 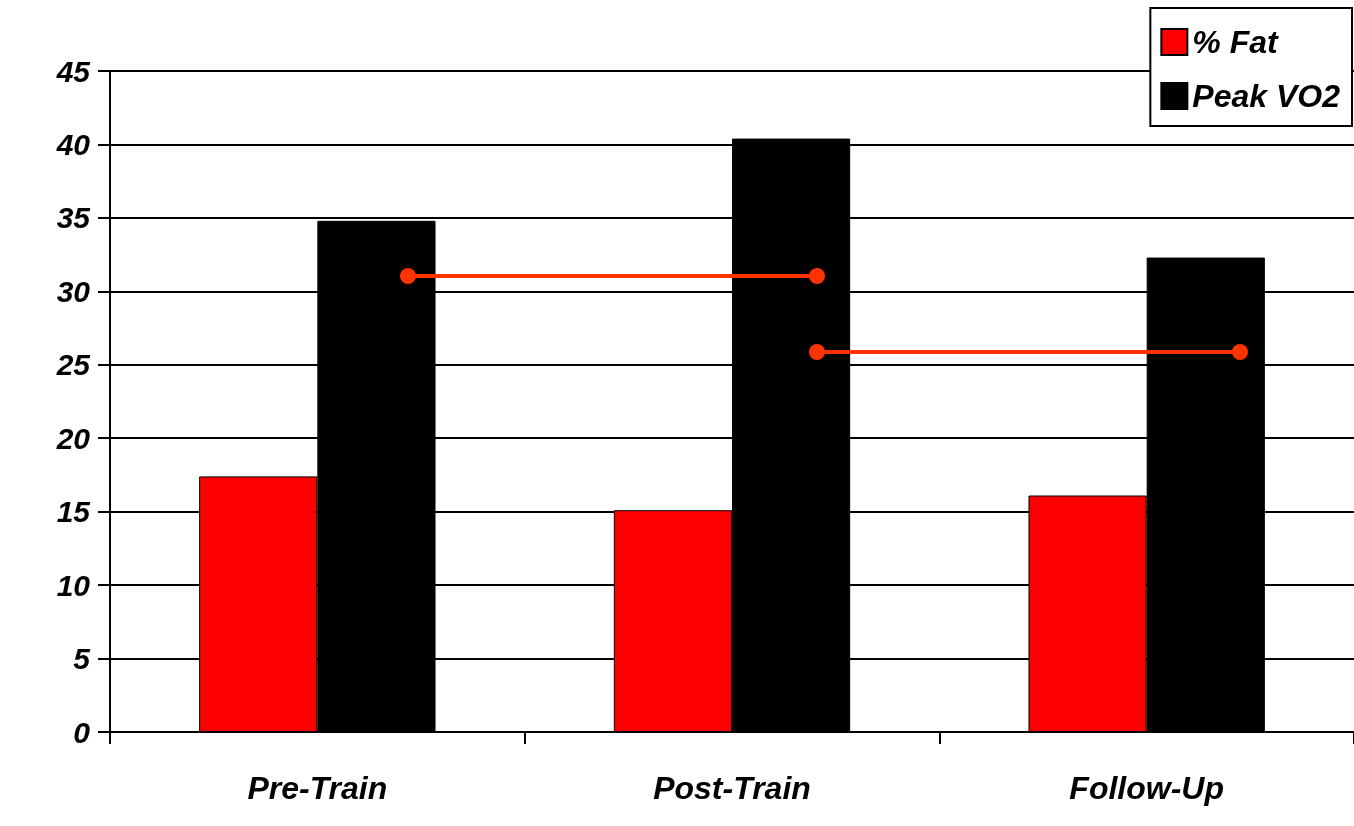 What do you see at coordinates (732, 788) in the screenshot?
I see `x-tick-label: Post-Train` at bounding box center [732, 788].